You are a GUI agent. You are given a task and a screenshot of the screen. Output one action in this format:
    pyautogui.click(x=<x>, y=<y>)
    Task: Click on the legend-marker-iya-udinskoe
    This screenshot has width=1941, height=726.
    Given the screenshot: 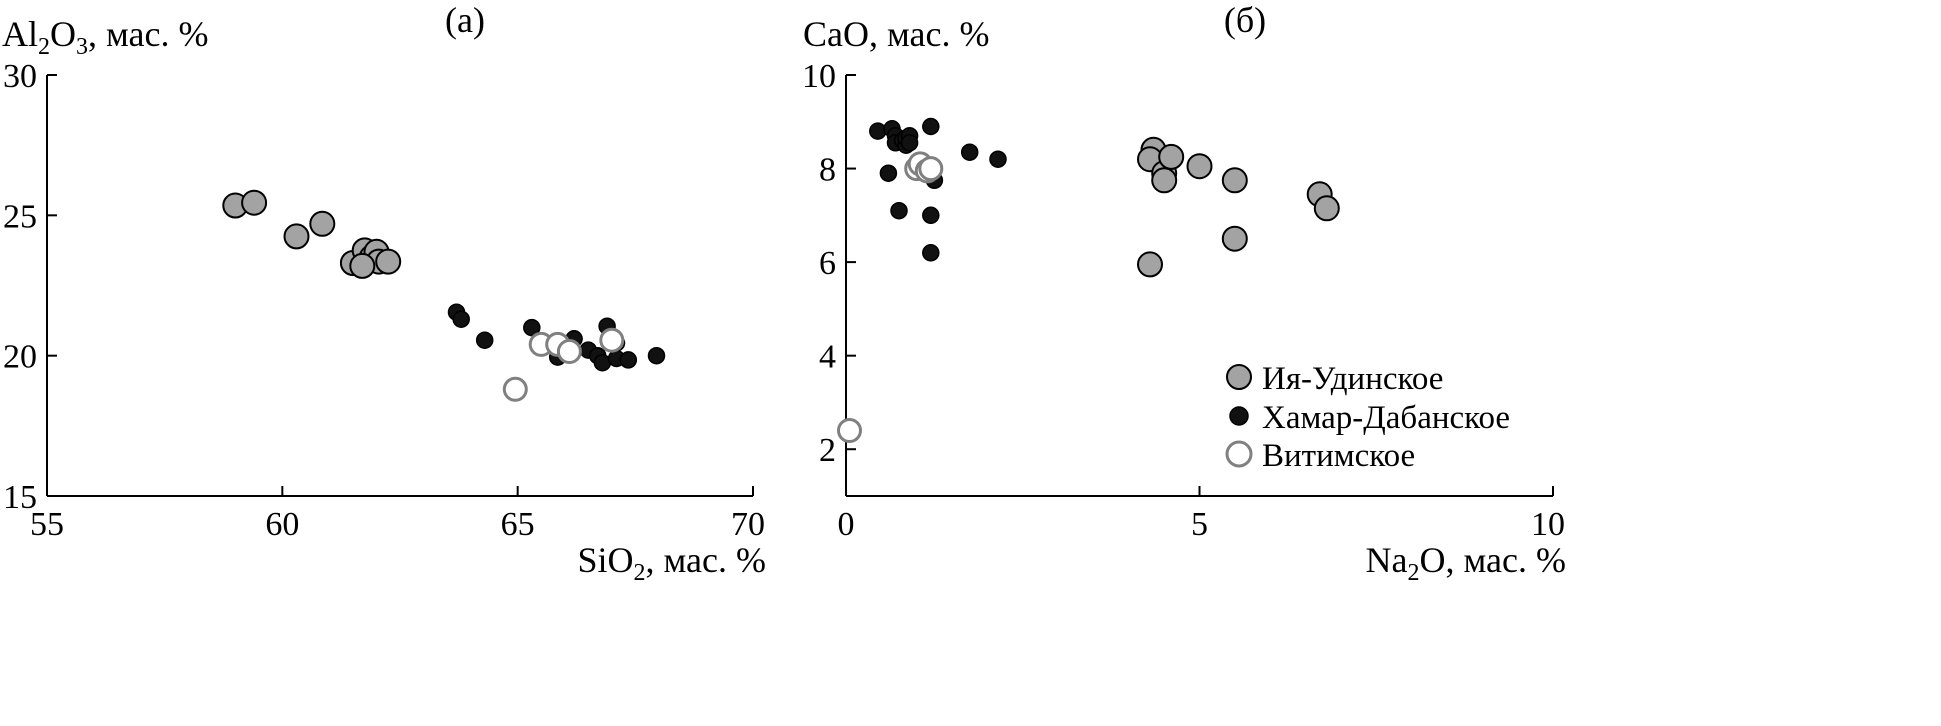 What is the action you would take?
    pyautogui.click(x=1239, y=377)
    